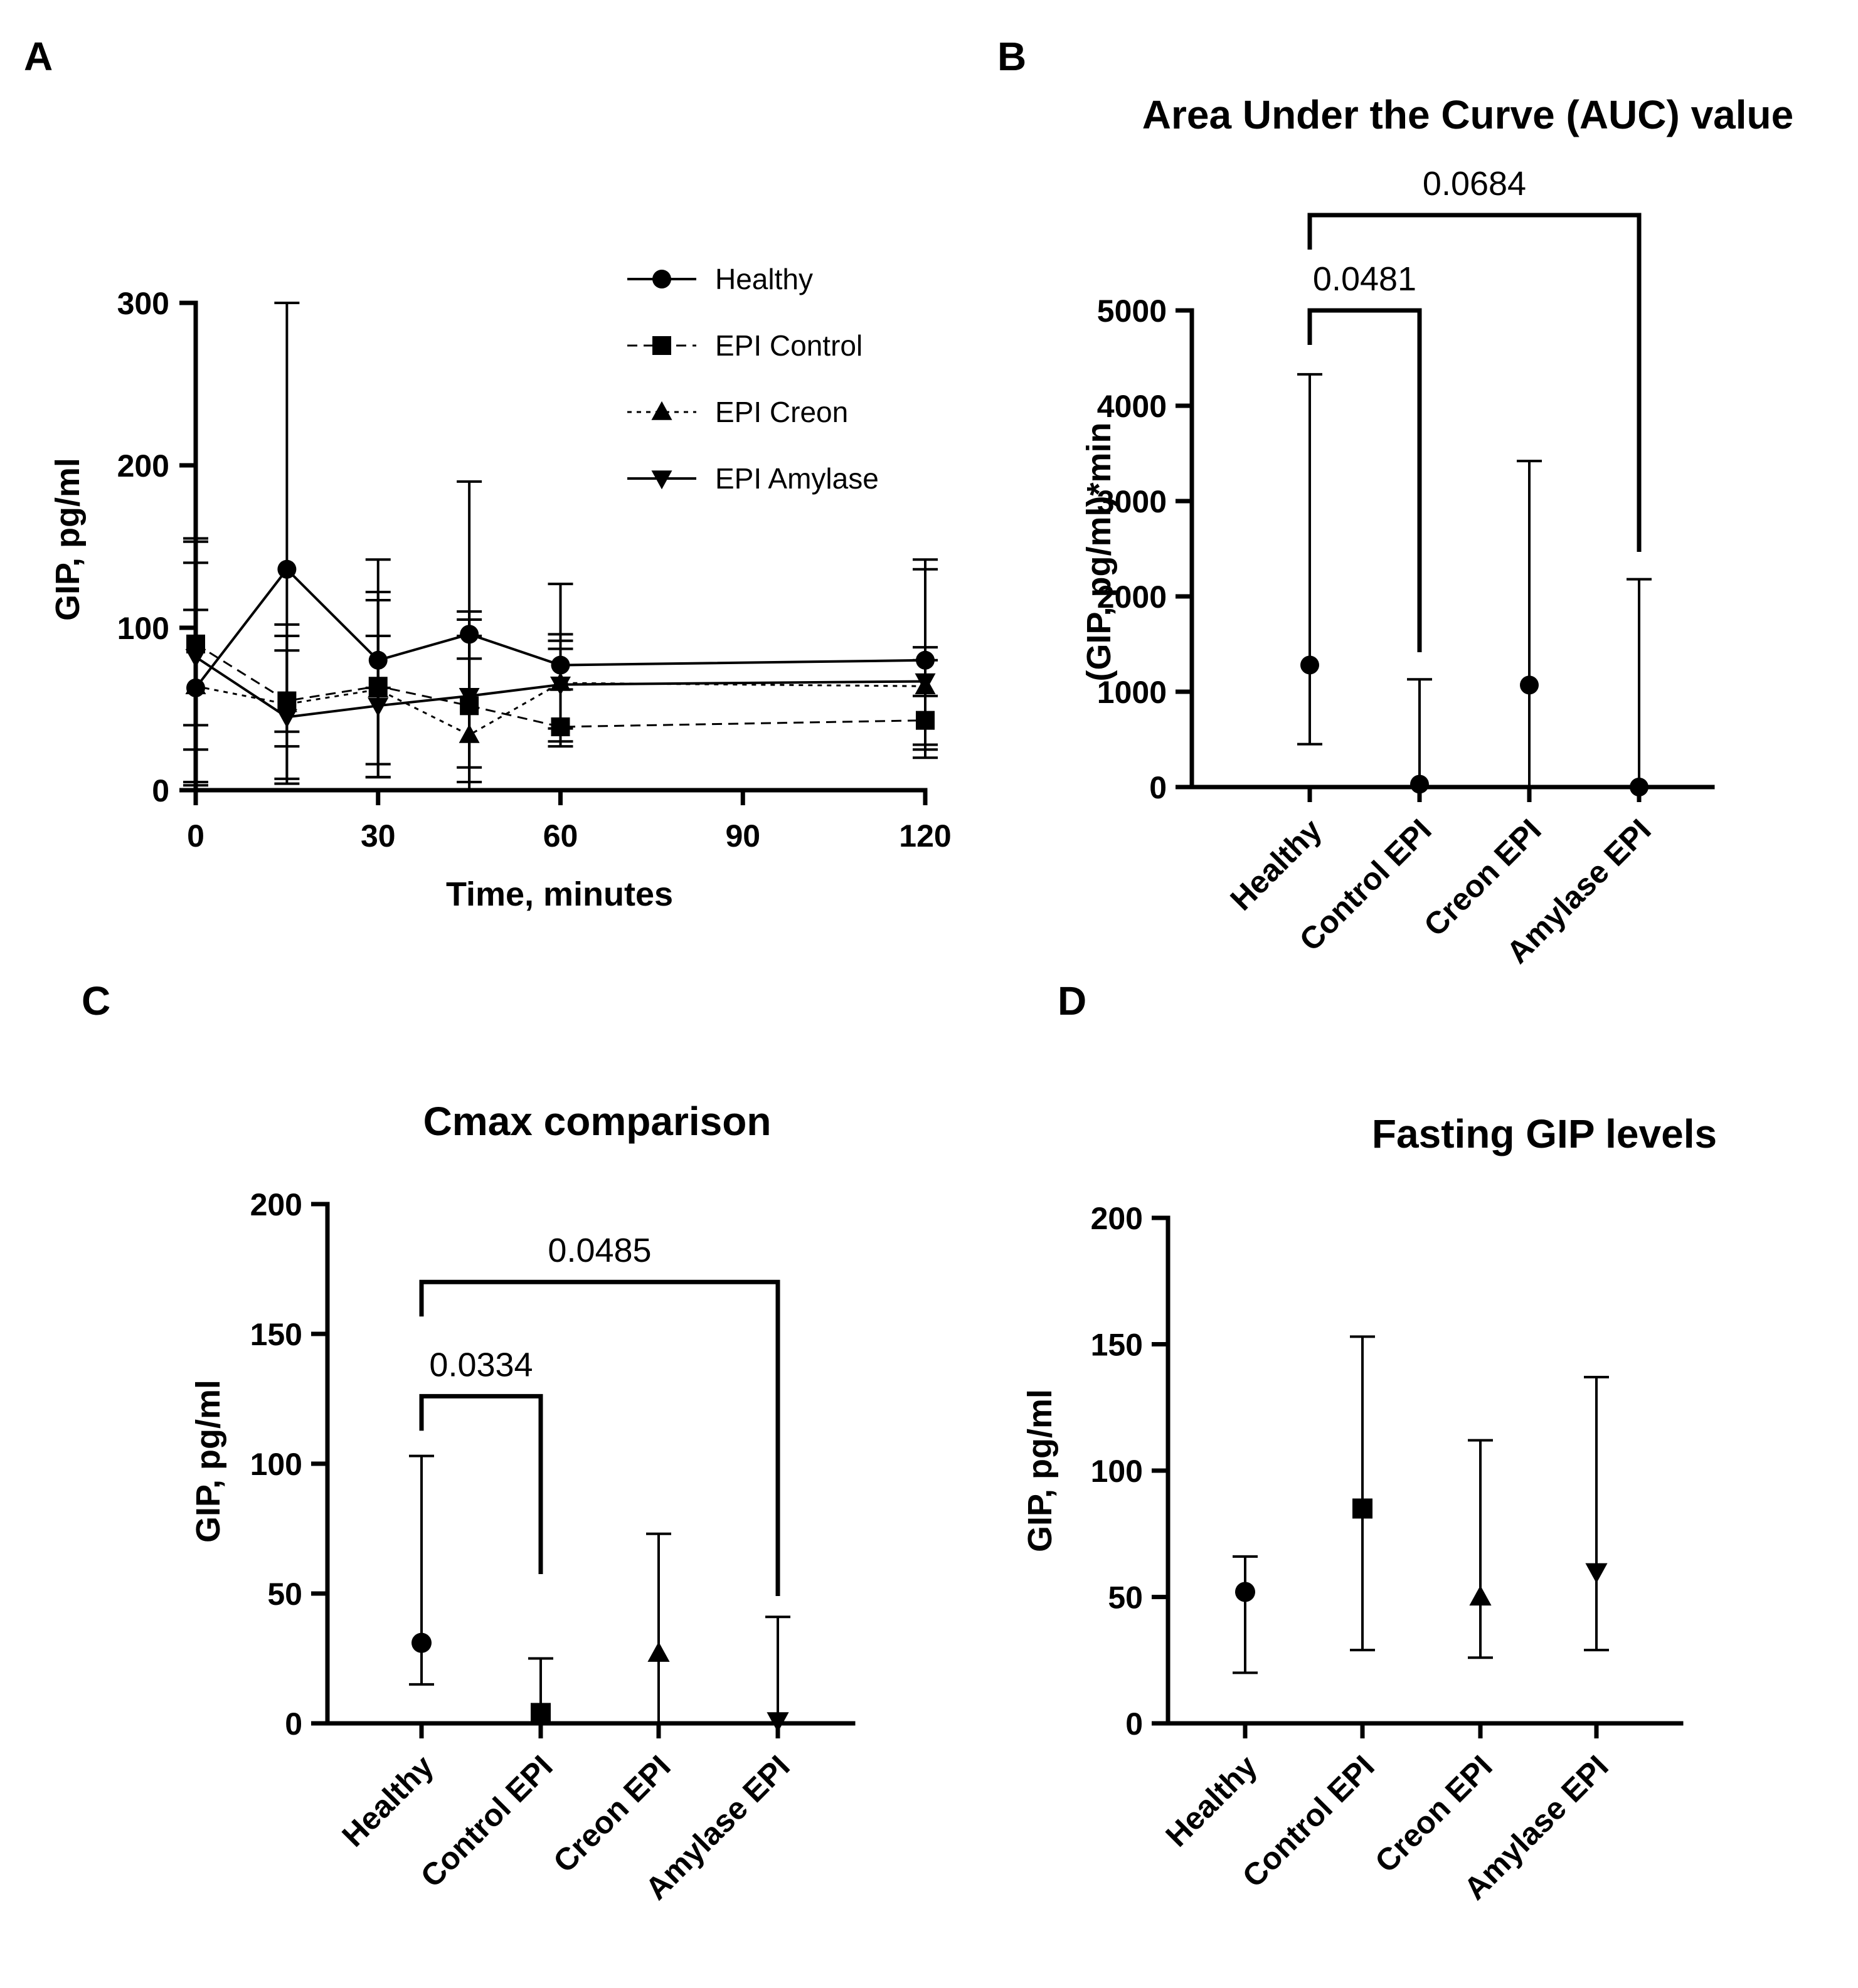 The image size is (1858, 1988). I want to click on significance-label: 0.0684, so click(1474, 184).